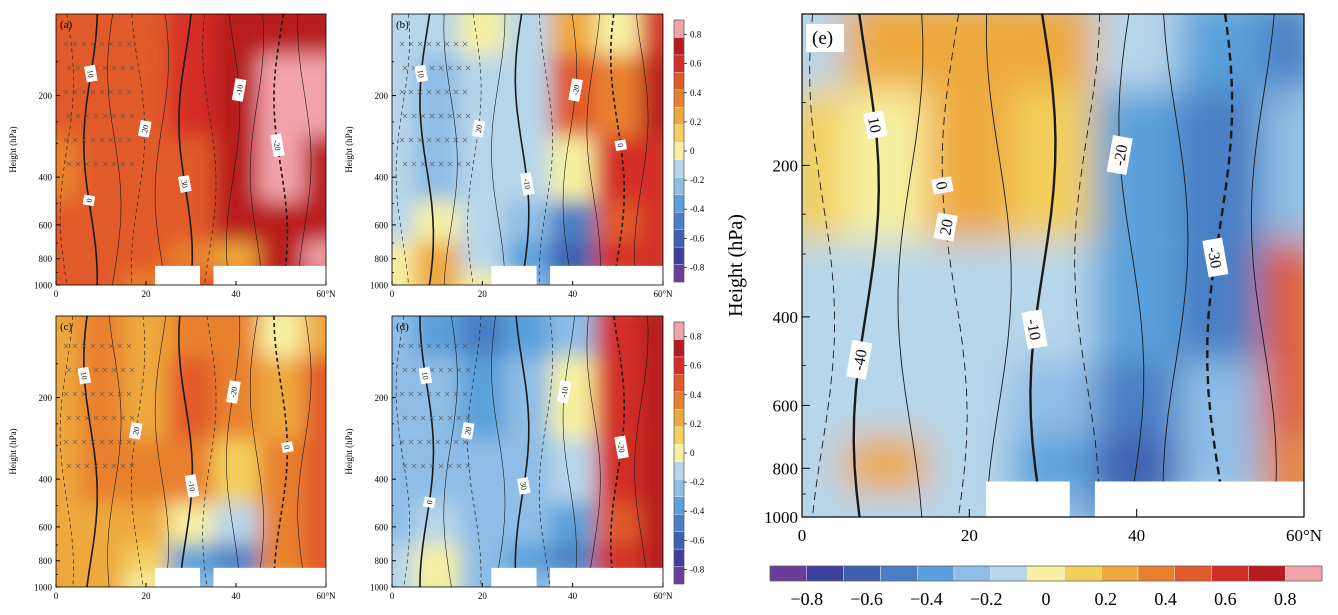 This screenshot has height=615, width=1338. I want to click on x-tick-label: 20, so click(483, 294).